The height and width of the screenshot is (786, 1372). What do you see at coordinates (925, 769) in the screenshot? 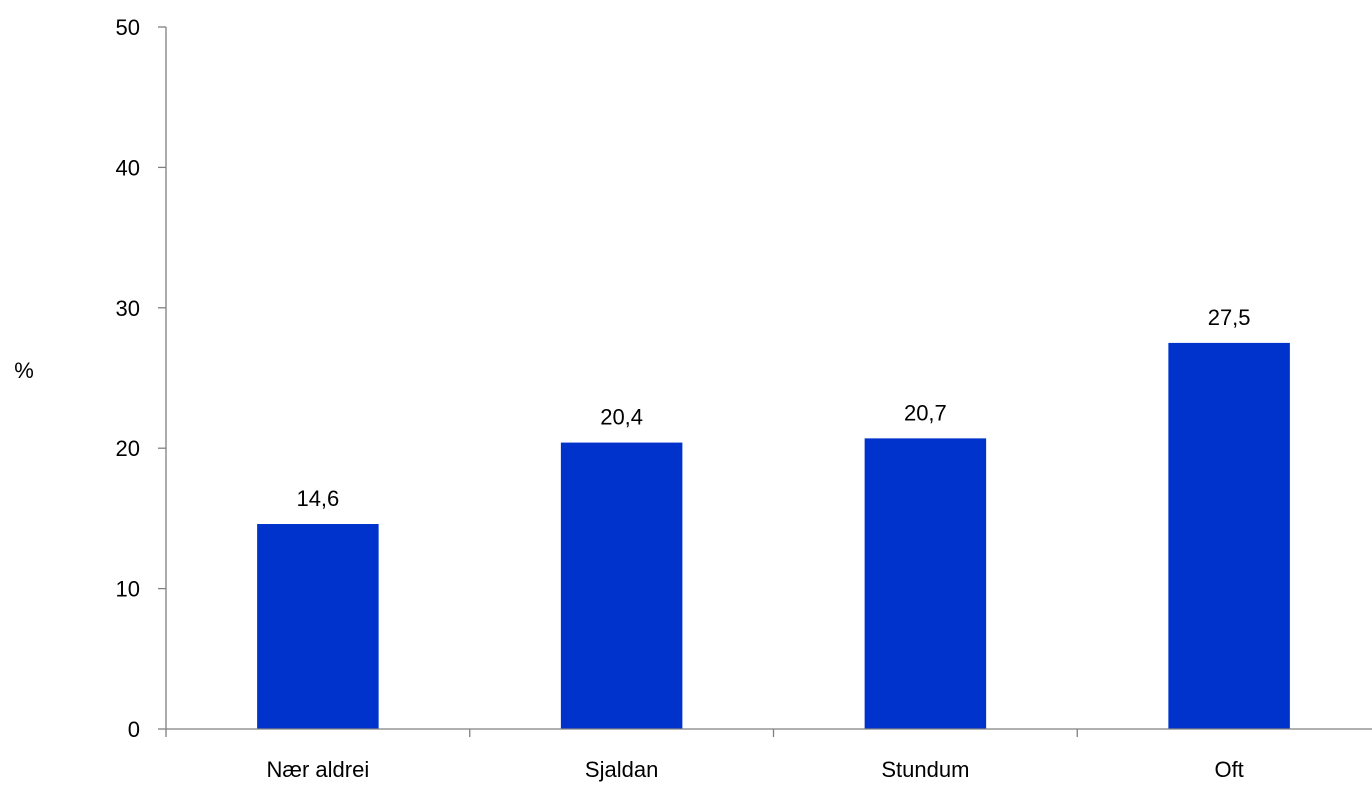
I see `x-tick-label: Stundum` at bounding box center [925, 769].